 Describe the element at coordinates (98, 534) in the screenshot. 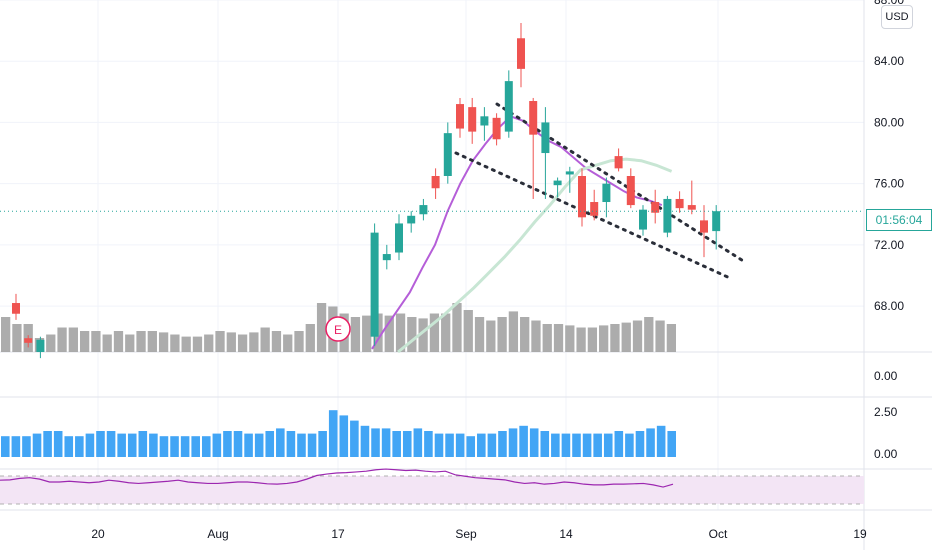

I see `time-tick-label: 20` at that location.